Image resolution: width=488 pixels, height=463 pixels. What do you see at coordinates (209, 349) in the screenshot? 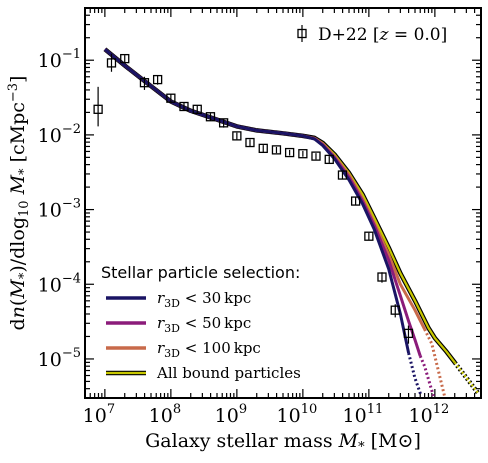
I see `legend-label: r3D < 100 kpc` at bounding box center [209, 349].